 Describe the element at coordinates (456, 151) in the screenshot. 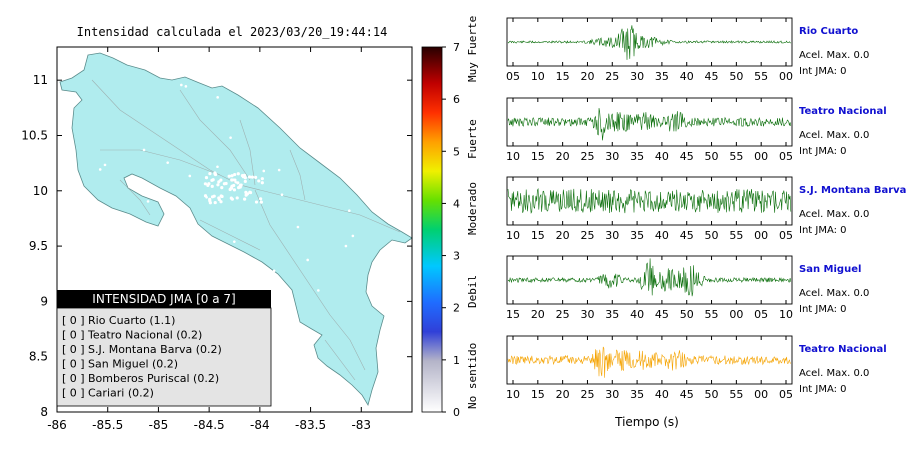

I see `colorbar-tick-label: 5` at that location.